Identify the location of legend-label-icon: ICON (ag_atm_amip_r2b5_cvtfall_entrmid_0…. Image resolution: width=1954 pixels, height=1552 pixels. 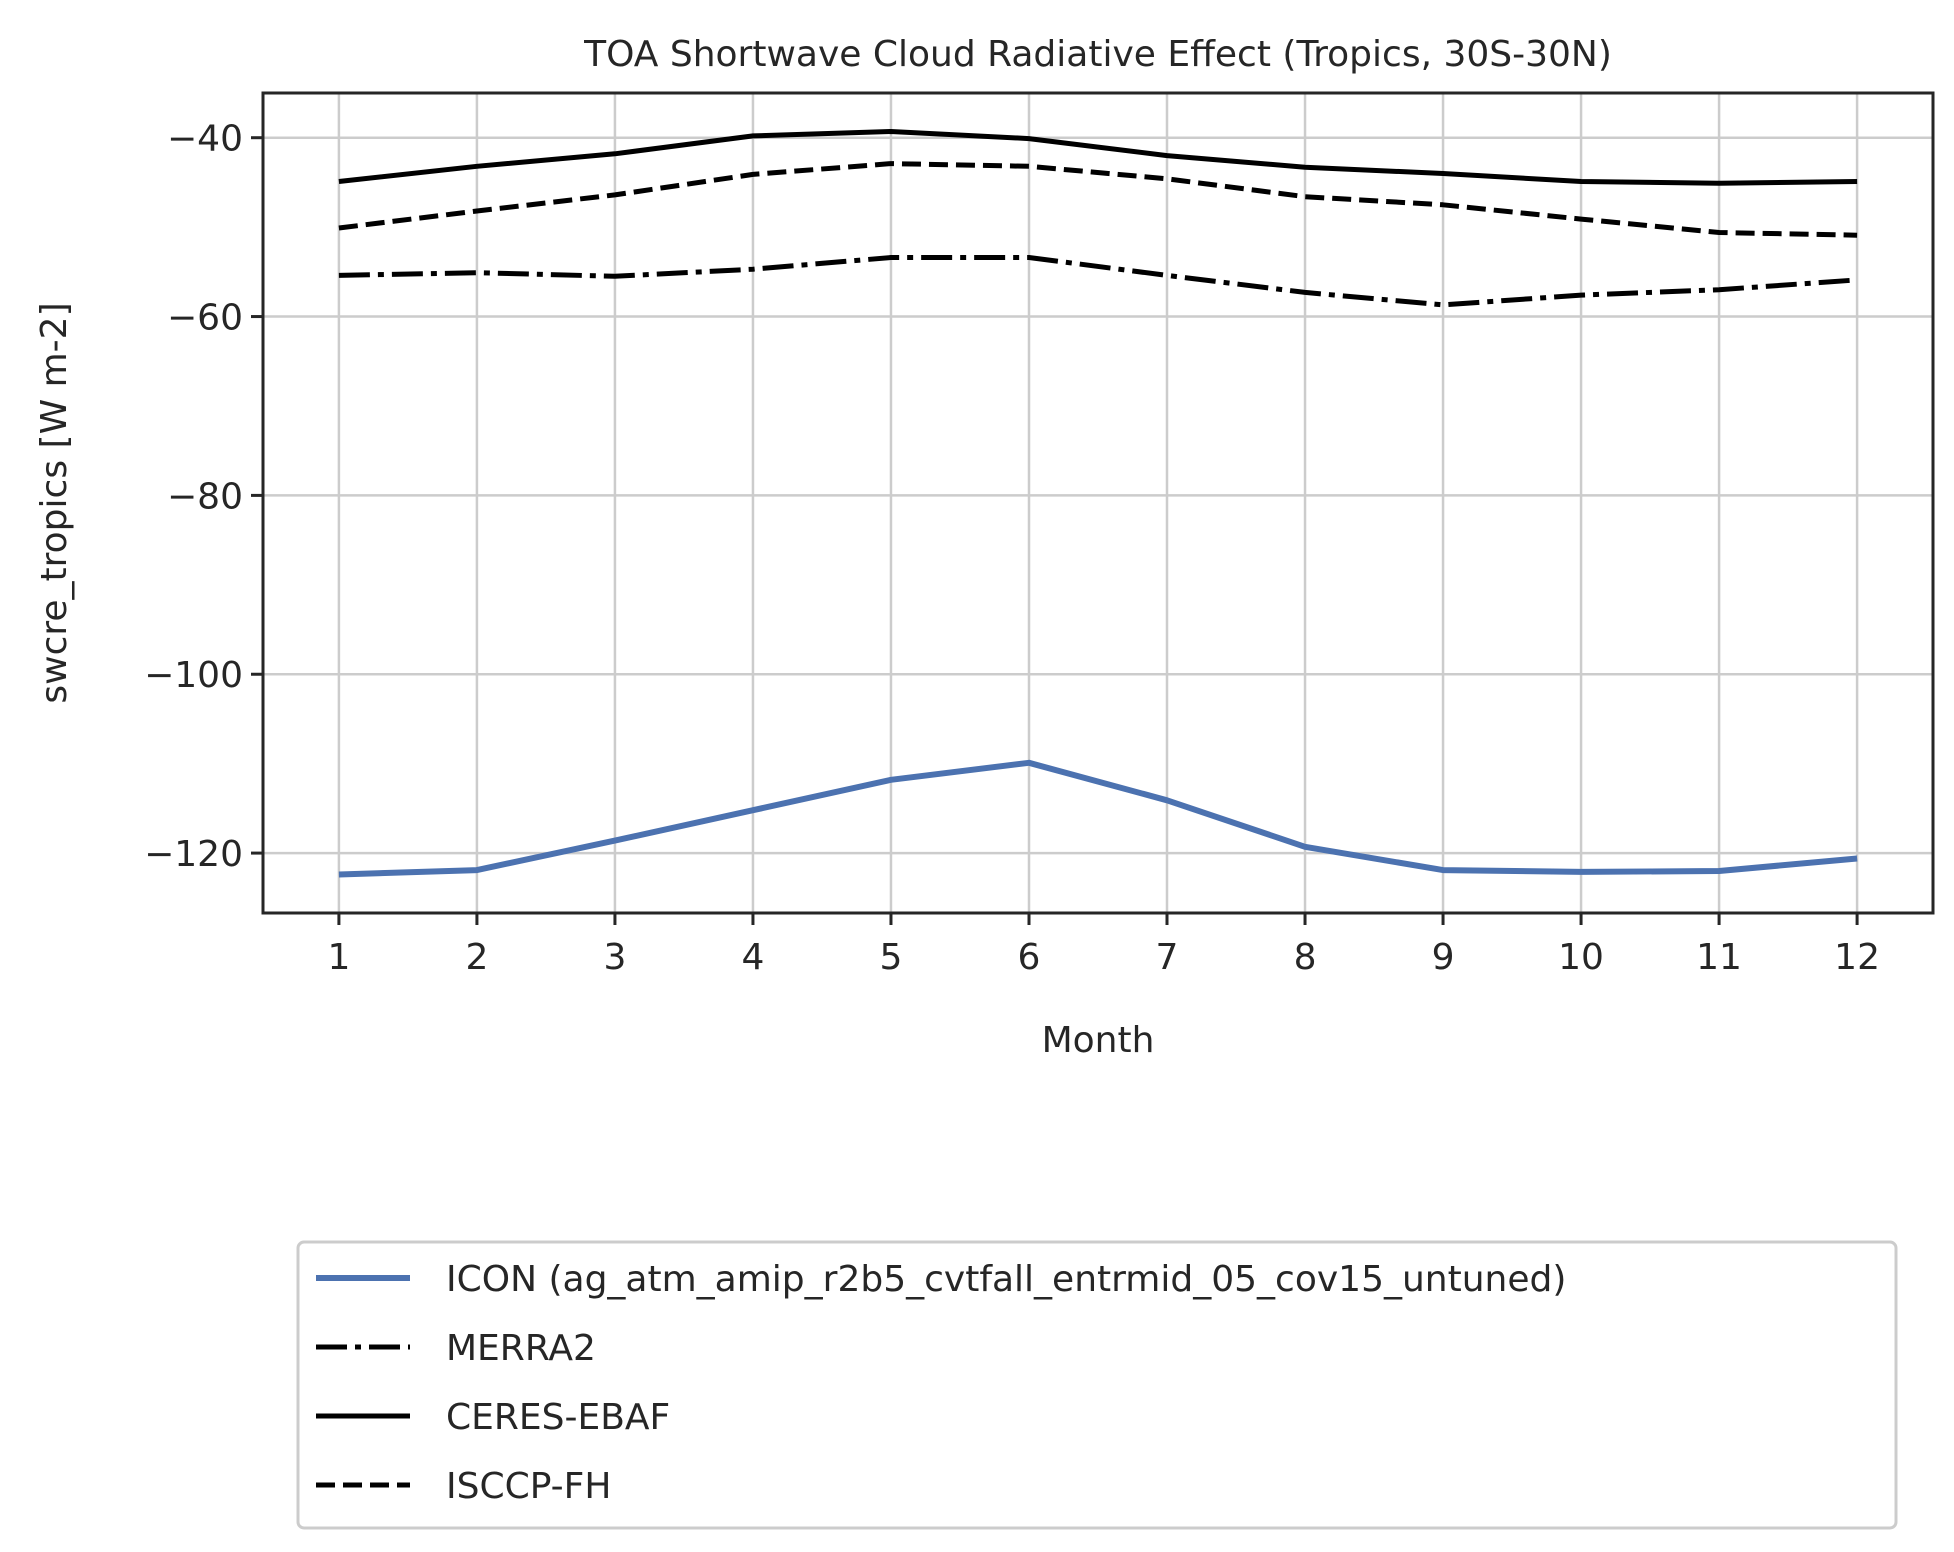
(1006, 1279).